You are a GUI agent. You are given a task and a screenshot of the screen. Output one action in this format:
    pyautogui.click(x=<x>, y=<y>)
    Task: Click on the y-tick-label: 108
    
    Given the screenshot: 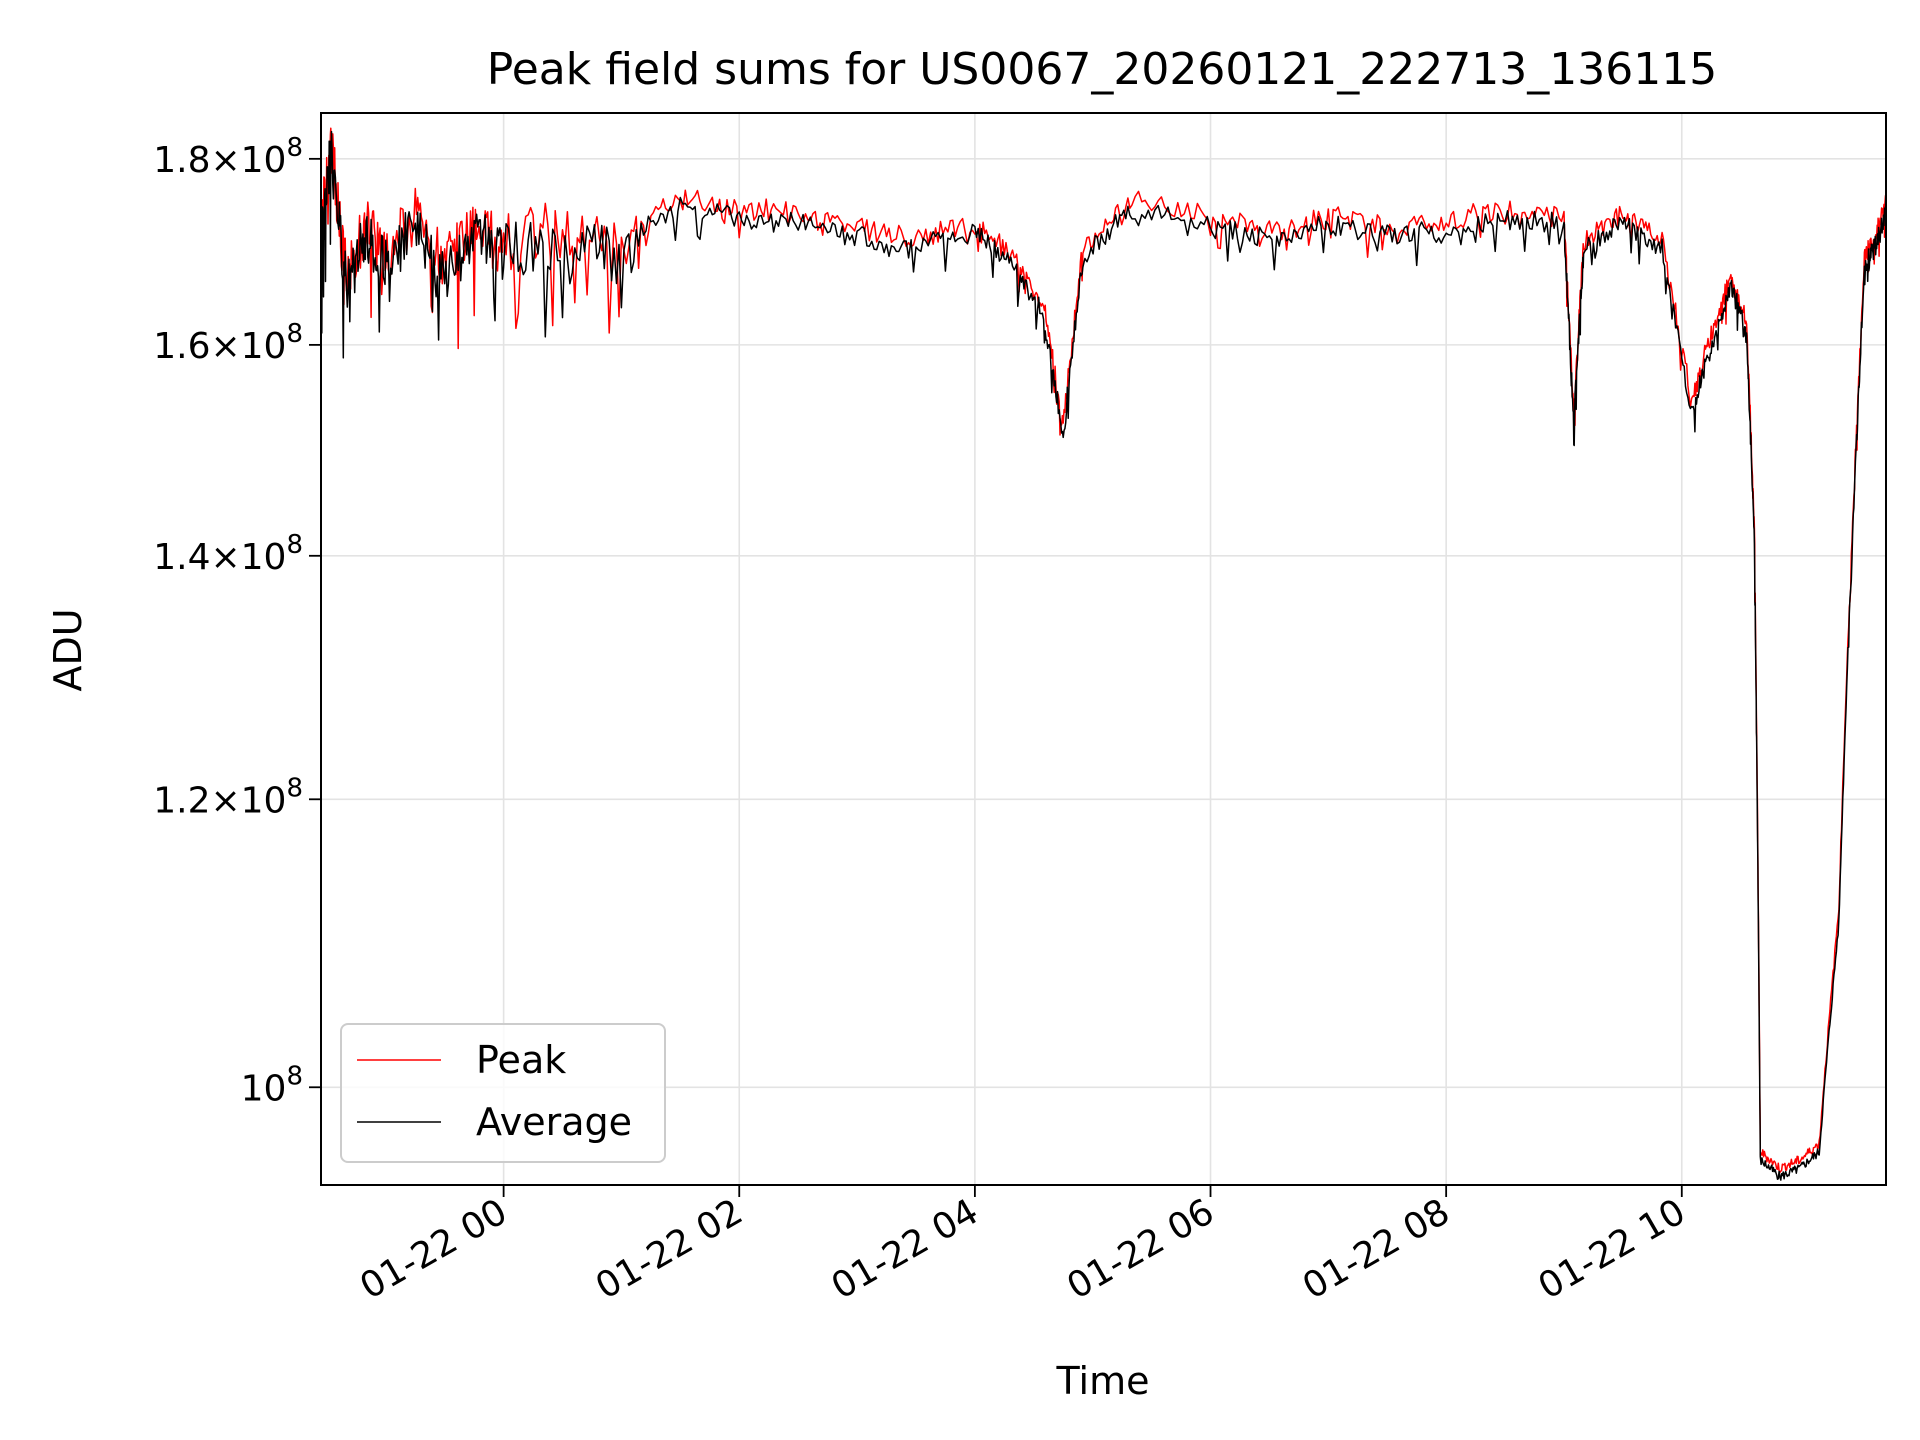 What is the action you would take?
    pyautogui.click(x=272, y=1085)
    